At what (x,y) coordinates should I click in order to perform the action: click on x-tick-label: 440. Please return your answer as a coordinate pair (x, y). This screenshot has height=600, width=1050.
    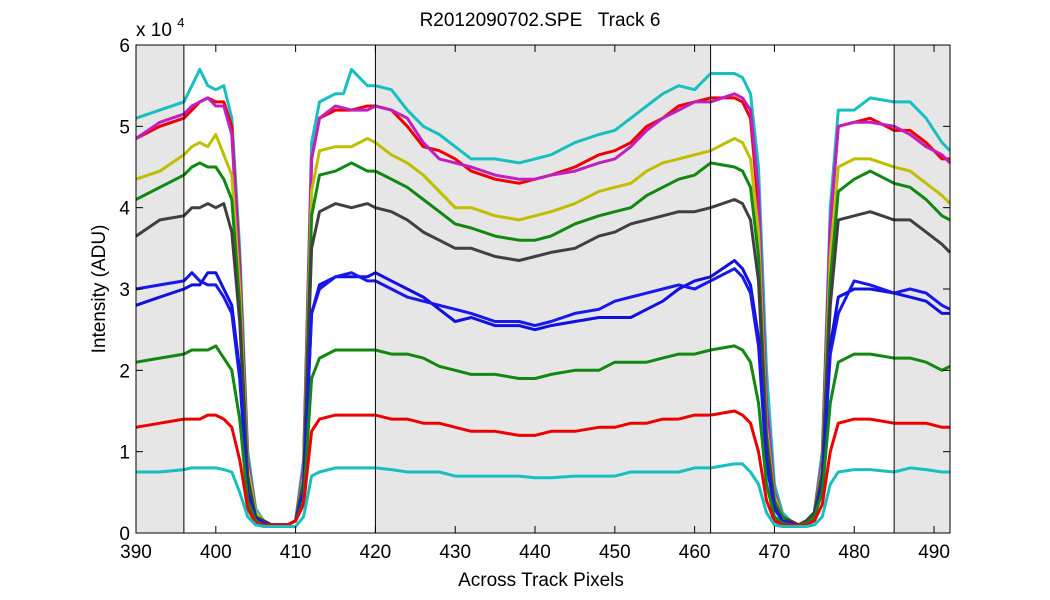
    Looking at the image, I should click on (535, 552).